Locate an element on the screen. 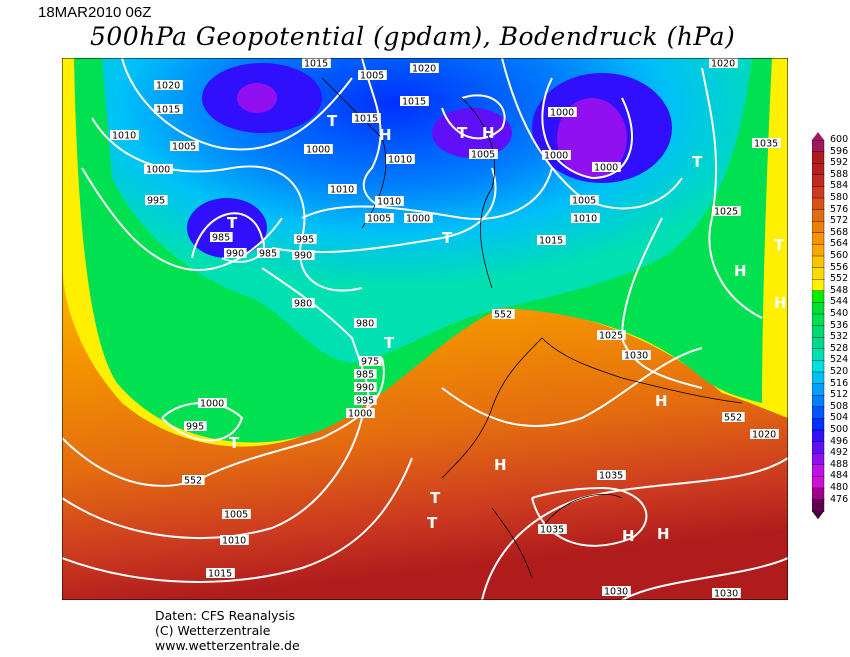 This screenshot has width=850, height=657. isobar-label: 1025 is located at coordinates (611, 336).